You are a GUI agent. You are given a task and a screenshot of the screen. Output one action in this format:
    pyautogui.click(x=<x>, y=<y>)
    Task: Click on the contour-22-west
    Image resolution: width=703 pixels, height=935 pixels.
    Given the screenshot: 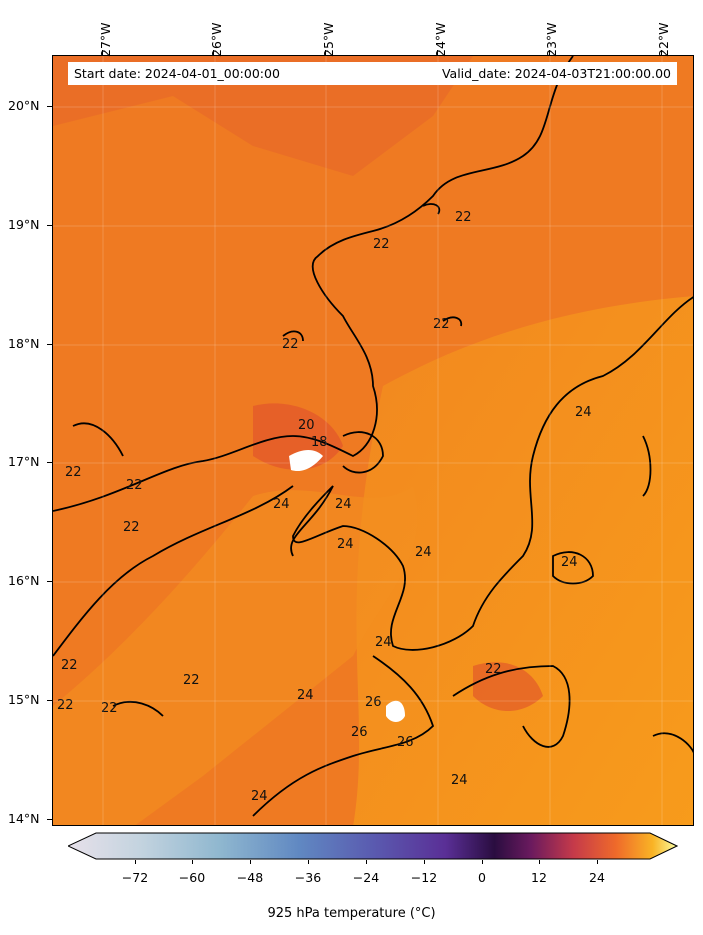 What is the action you would take?
    pyautogui.click(x=98, y=439)
    